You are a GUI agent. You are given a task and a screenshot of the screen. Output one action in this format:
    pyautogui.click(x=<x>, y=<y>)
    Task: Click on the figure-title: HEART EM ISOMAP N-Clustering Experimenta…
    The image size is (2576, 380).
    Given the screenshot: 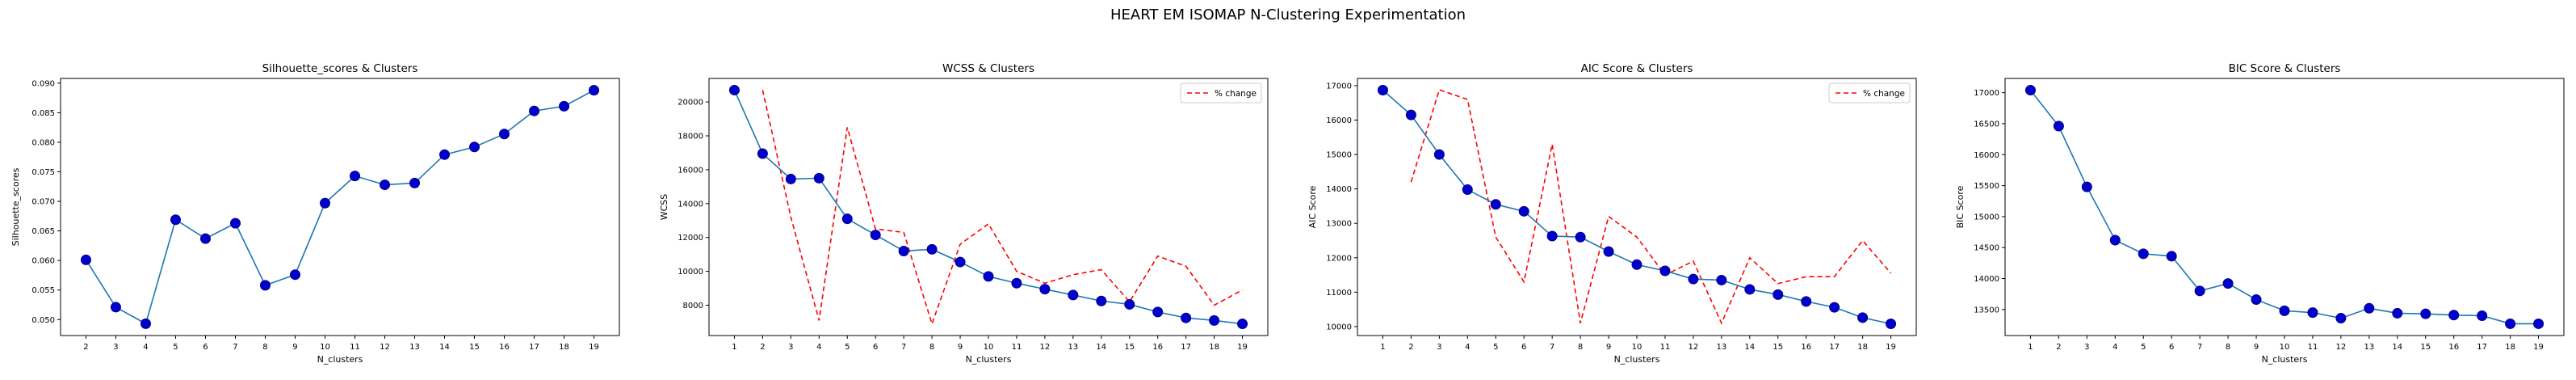 What is the action you would take?
    pyautogui.click(x=1288, y=14)
    